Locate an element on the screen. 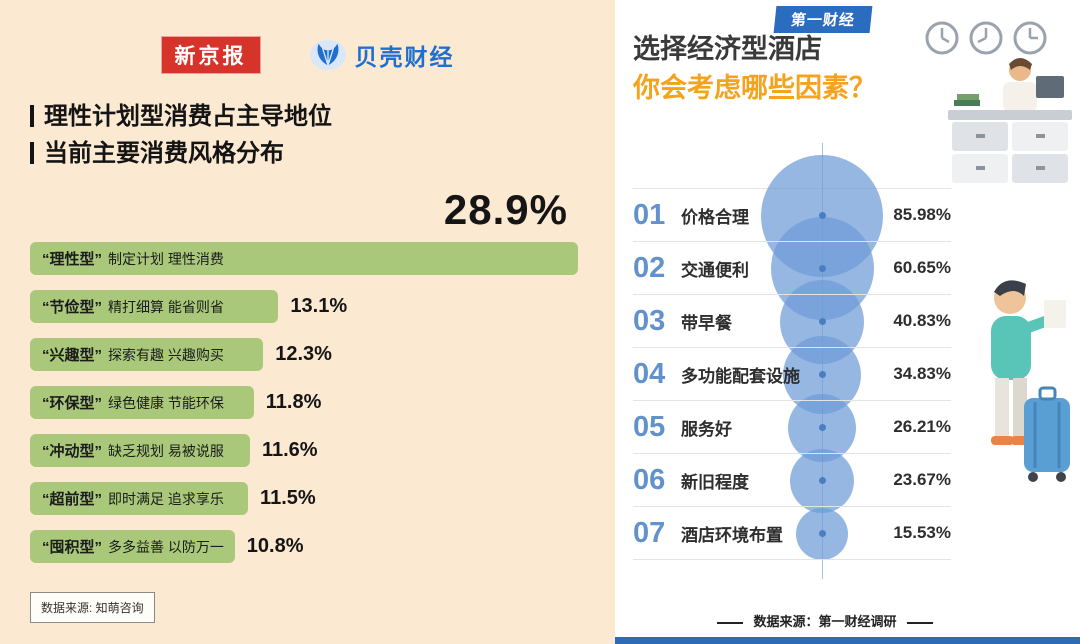  bar-row: “超前型” 即时满足 追求享乐 11.5% is located at coordinates (304, 499).